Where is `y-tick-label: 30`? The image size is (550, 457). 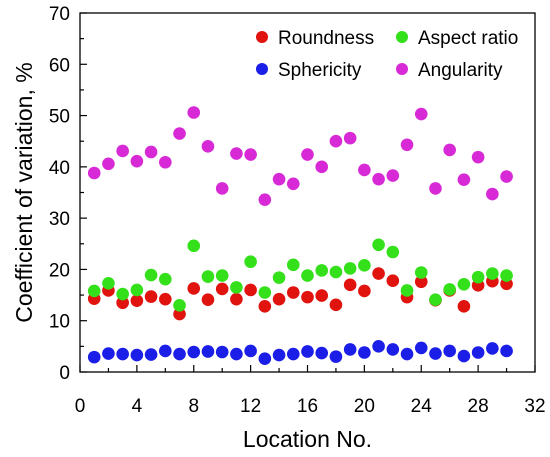 y-tick-label: 30 is located at coordinates (59, 219).